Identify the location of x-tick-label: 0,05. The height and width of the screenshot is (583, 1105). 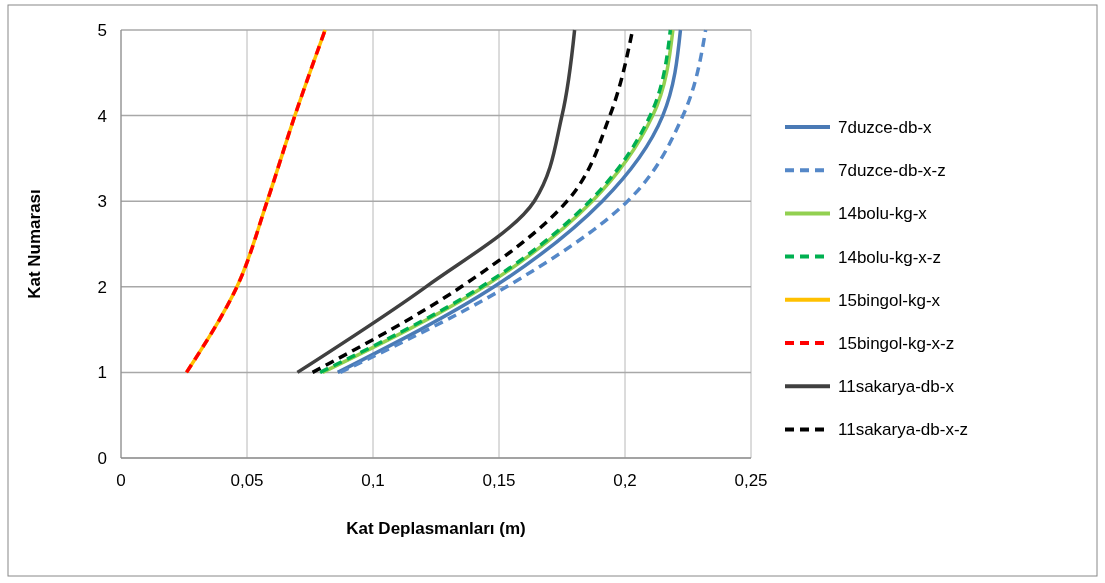
(247, 480).